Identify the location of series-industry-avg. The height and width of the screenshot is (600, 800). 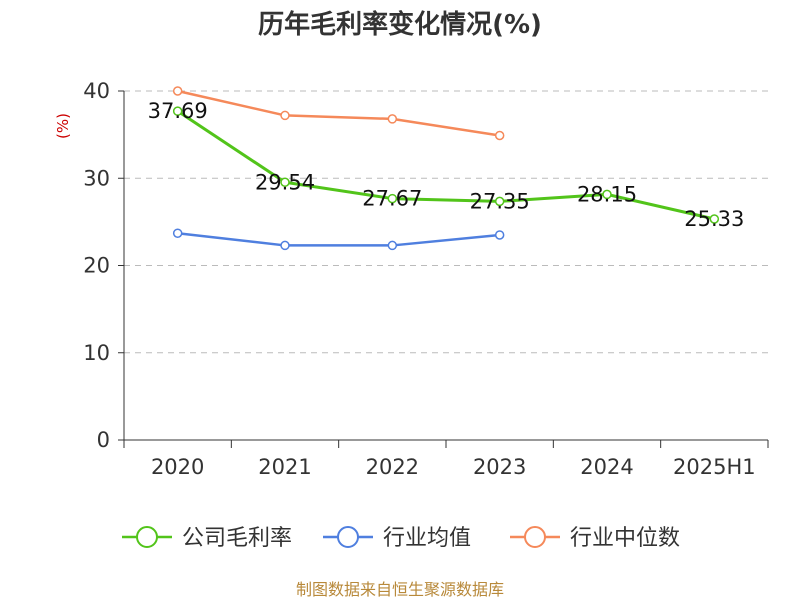
(338, 239).